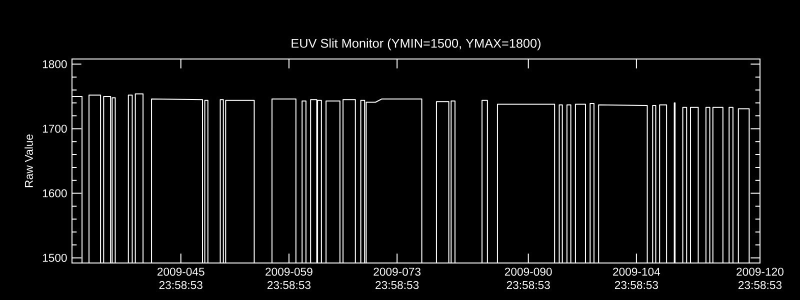 This screenshot has height=300, width=800. What do you see at coordinates (28, 161) in the screenshot?
I see `y-axis-title: Raw Value` at bounding box center [28, 161].